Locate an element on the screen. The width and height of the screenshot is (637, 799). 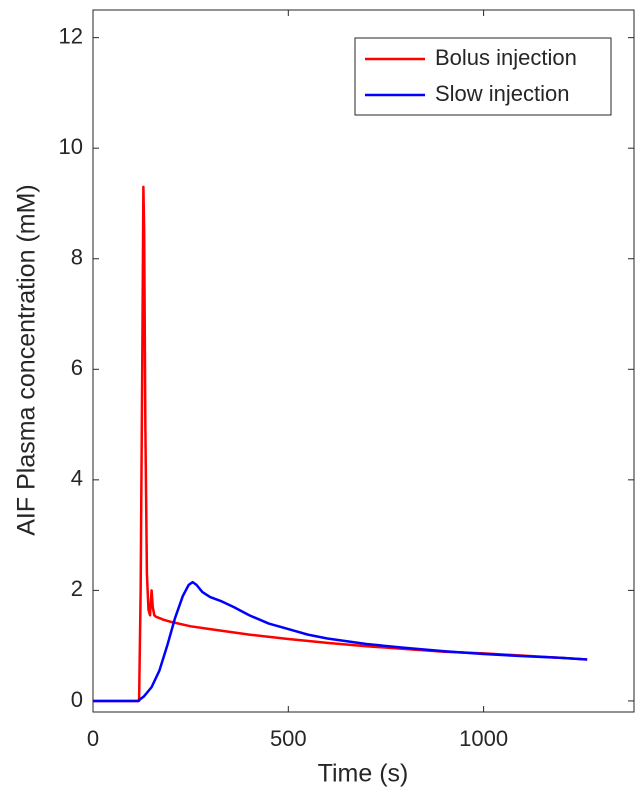
x-axis-label: Time (s) is located at coordinates (363, 774).